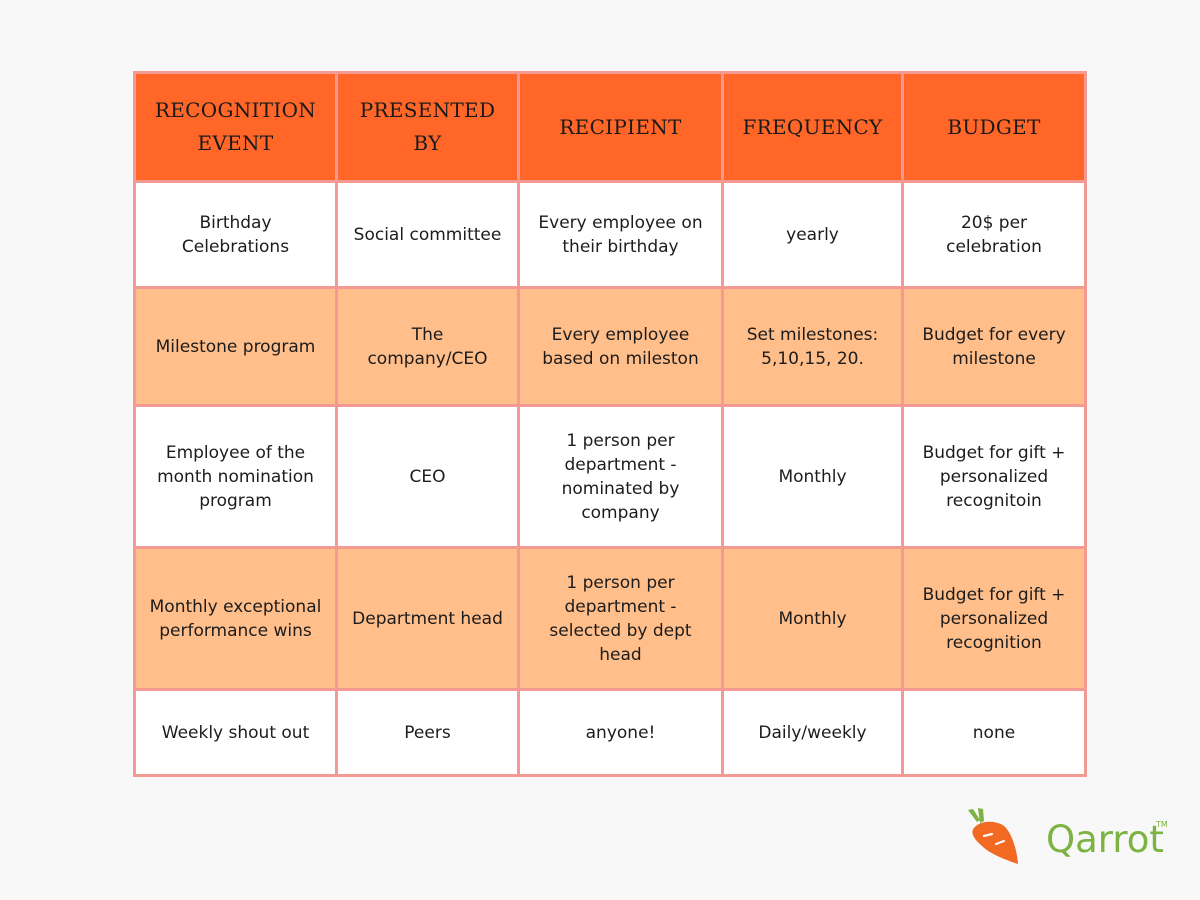 Image resolution: width=1200 pixels, height=900 pixels. I want to click on cell-event: Monthly exceptional performance wins, so click(235, 618).